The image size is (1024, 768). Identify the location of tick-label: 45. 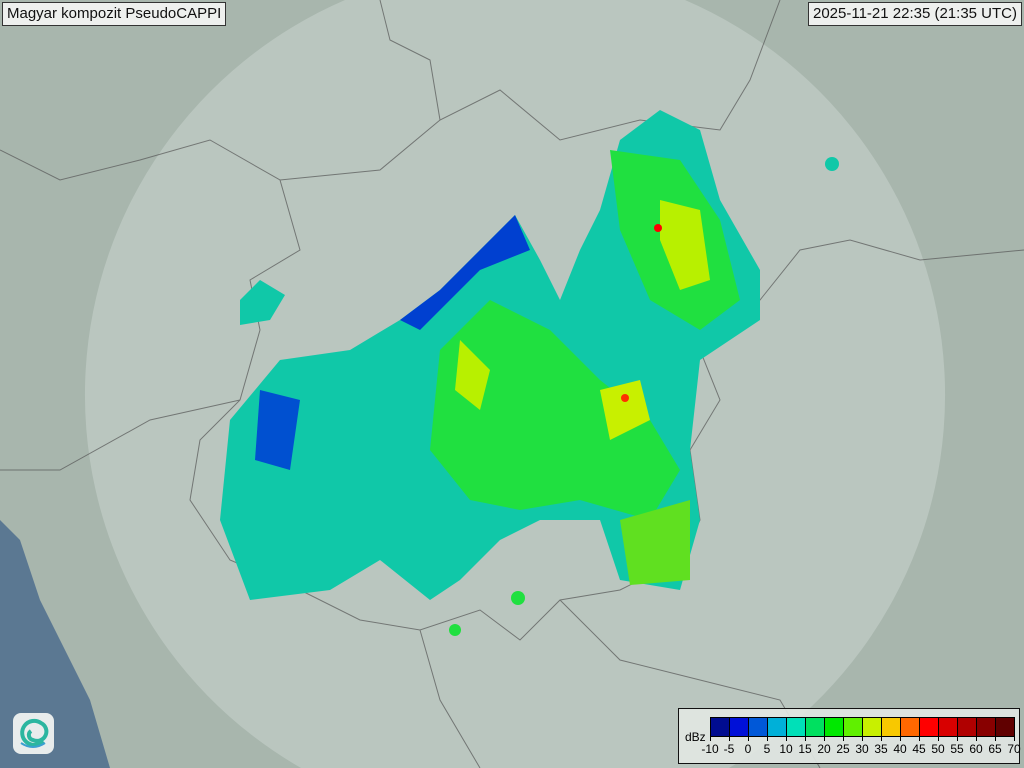
(919, 749).